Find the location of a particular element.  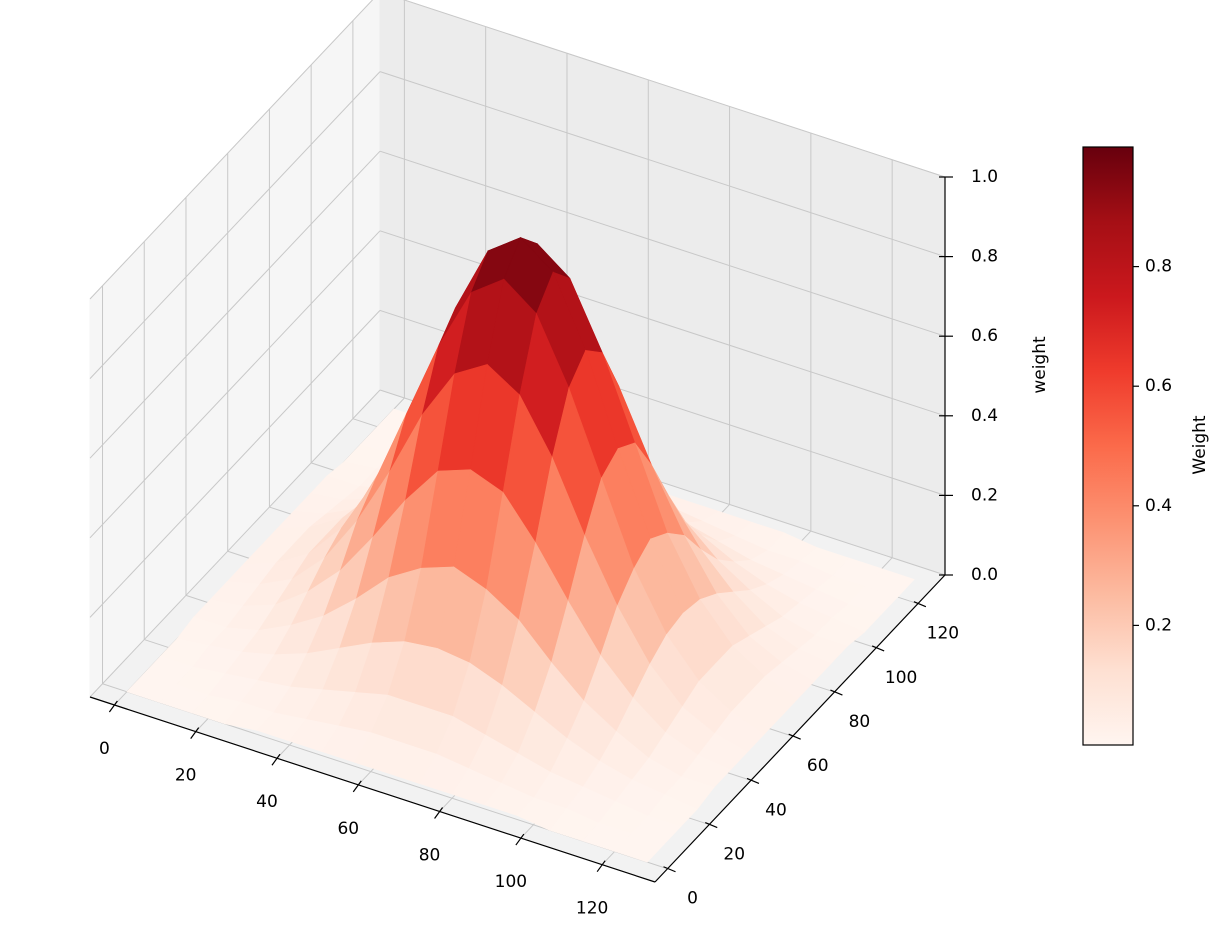

x-tick-label: 80 is located at coordinates (430, 855).